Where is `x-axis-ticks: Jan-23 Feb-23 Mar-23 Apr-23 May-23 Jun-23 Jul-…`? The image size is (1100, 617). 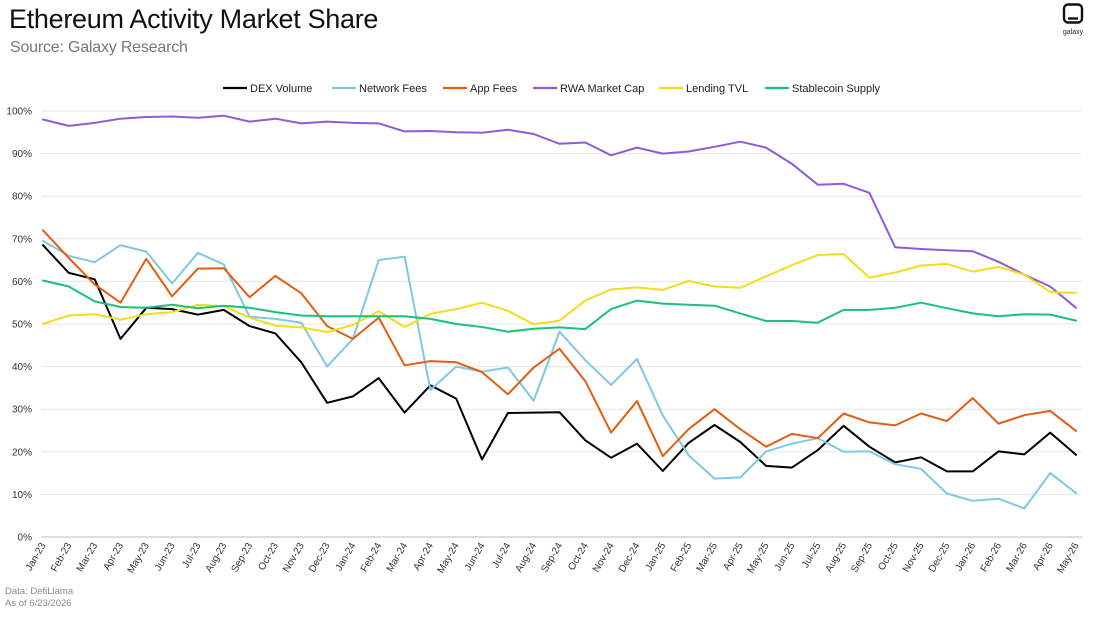 x-axis-ticks: Jan-23 Feb-23 Mar-23 Apr-23 May-23 Jun-23 Jul-… is located at coordinates (553, 558).